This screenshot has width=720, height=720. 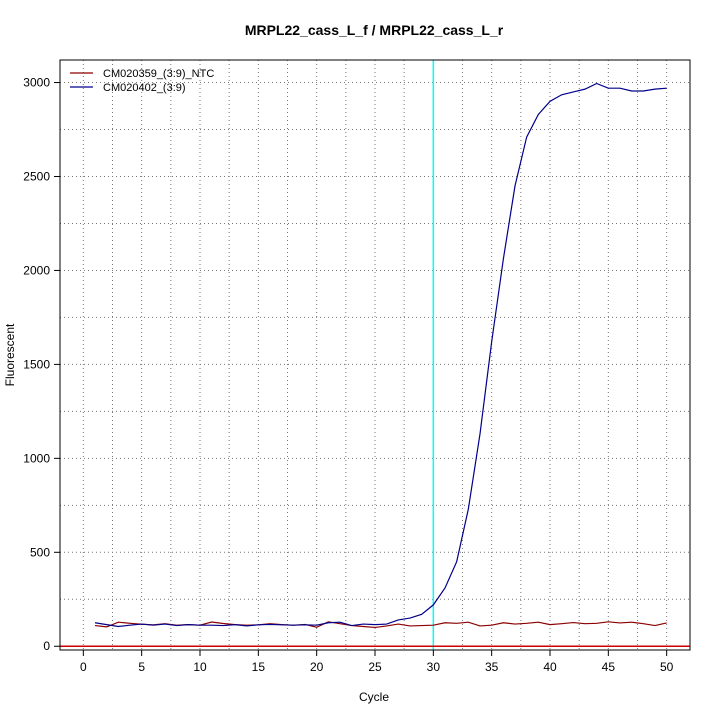 I want to click on x-tick-label: 10, so click(x=200, y=667).